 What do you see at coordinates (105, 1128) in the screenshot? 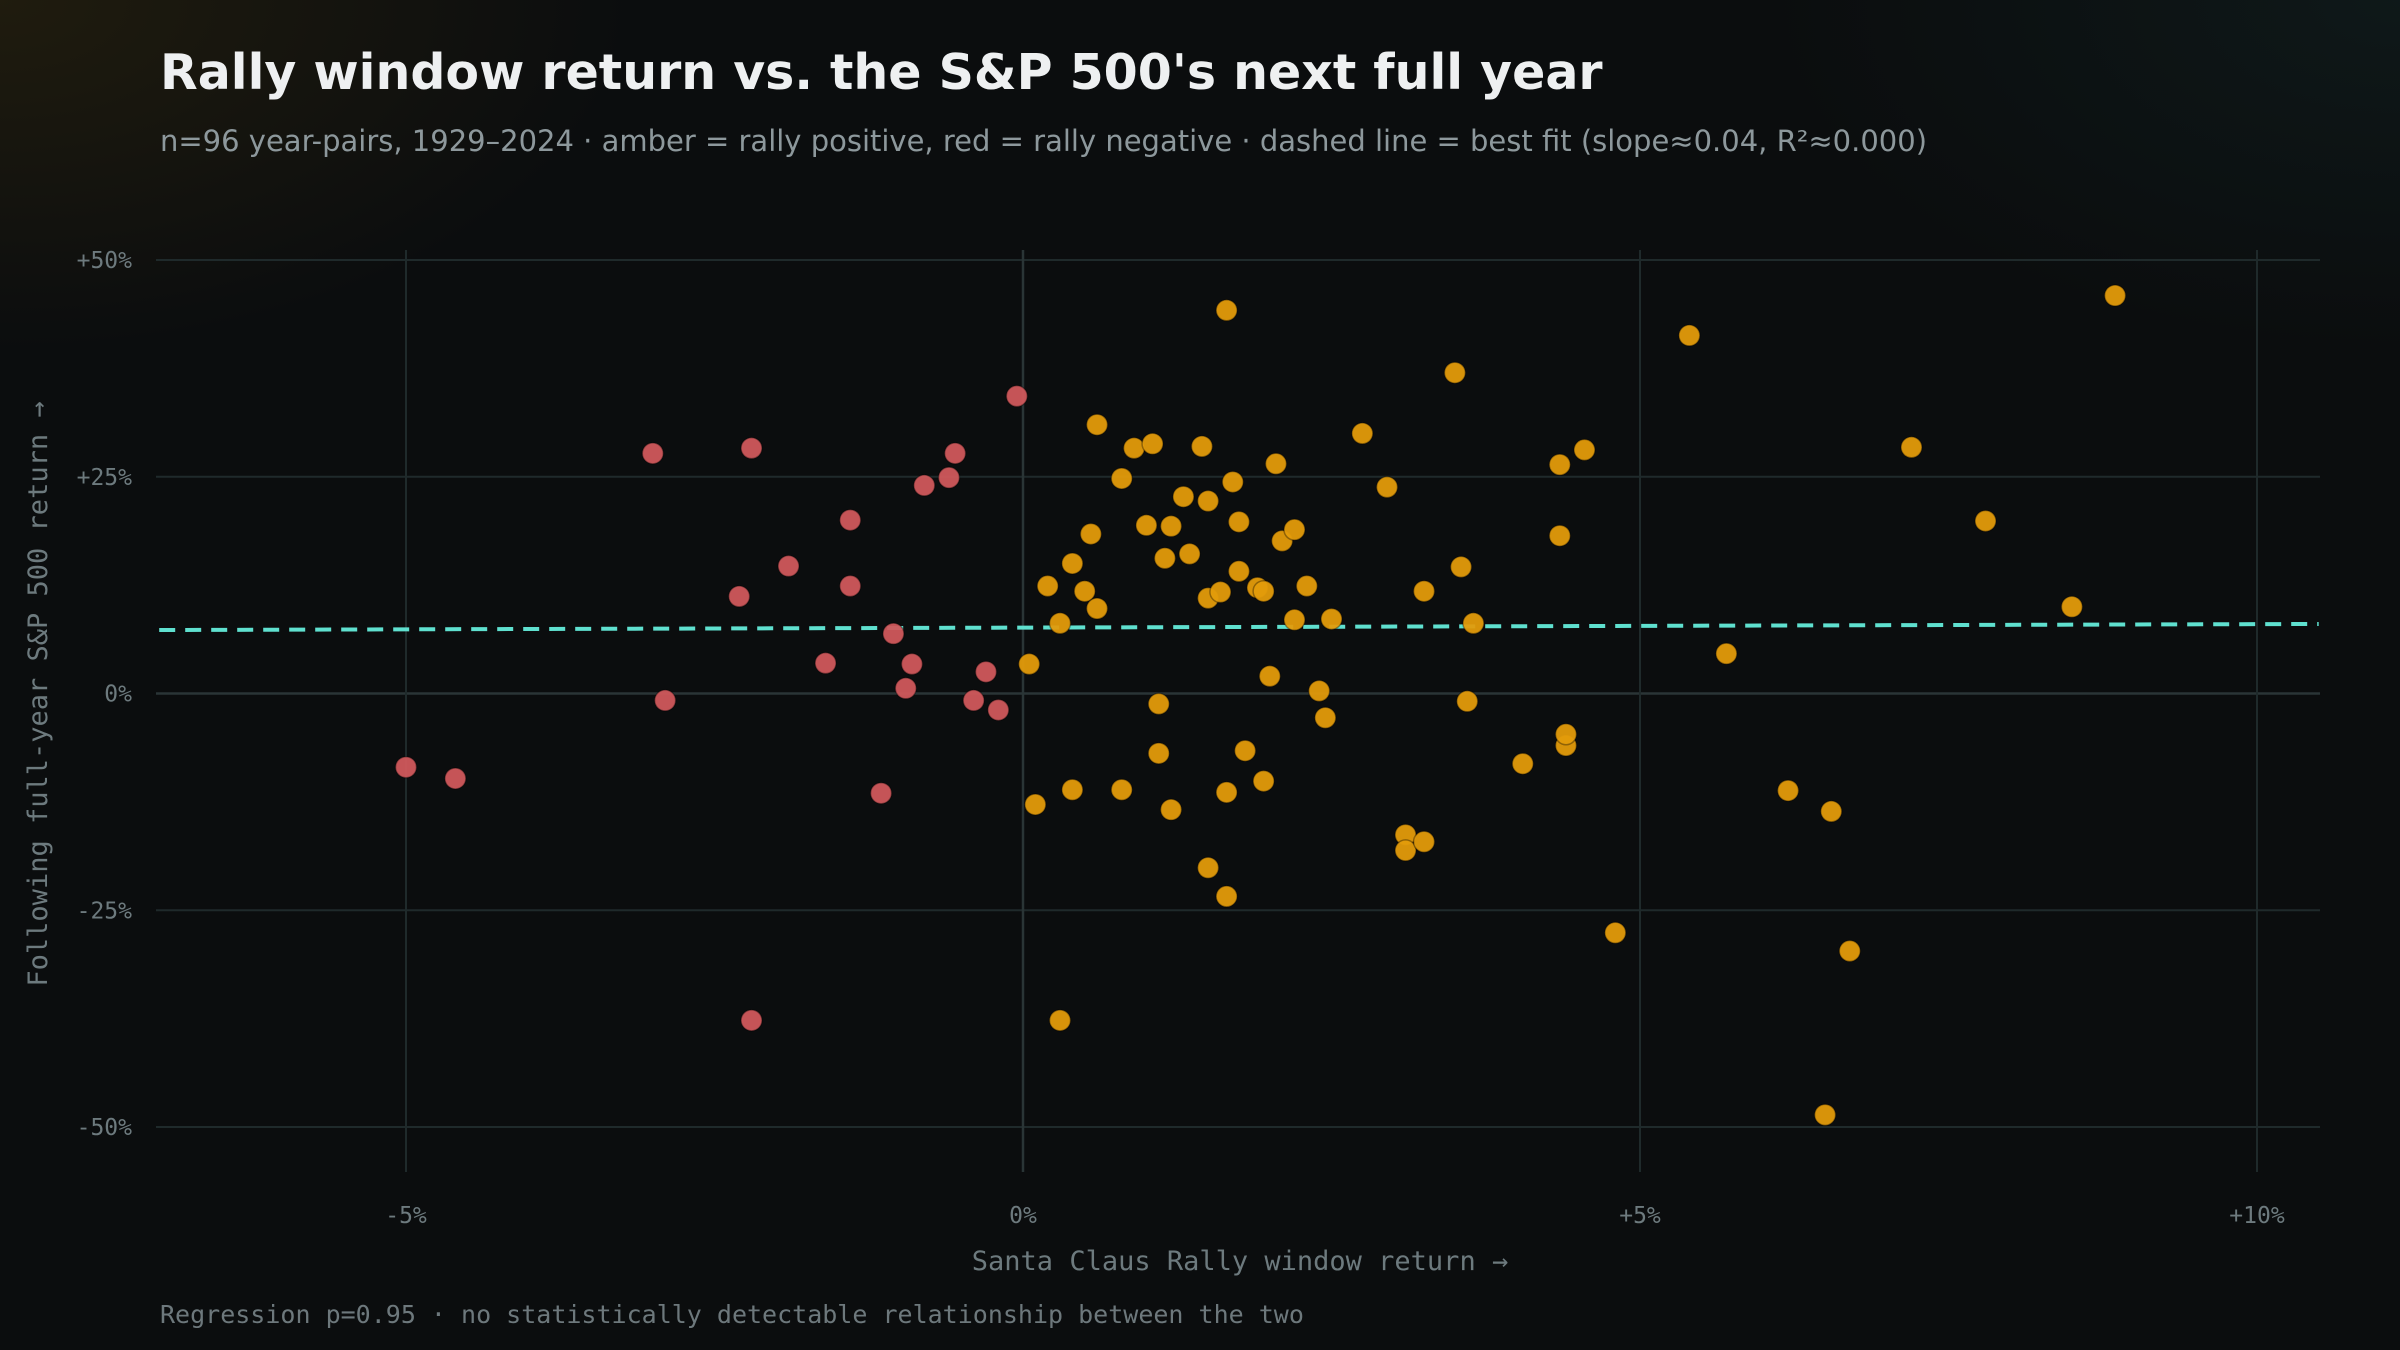
I see `y-tick-label: -50%` at bounding box center [105, 1128].